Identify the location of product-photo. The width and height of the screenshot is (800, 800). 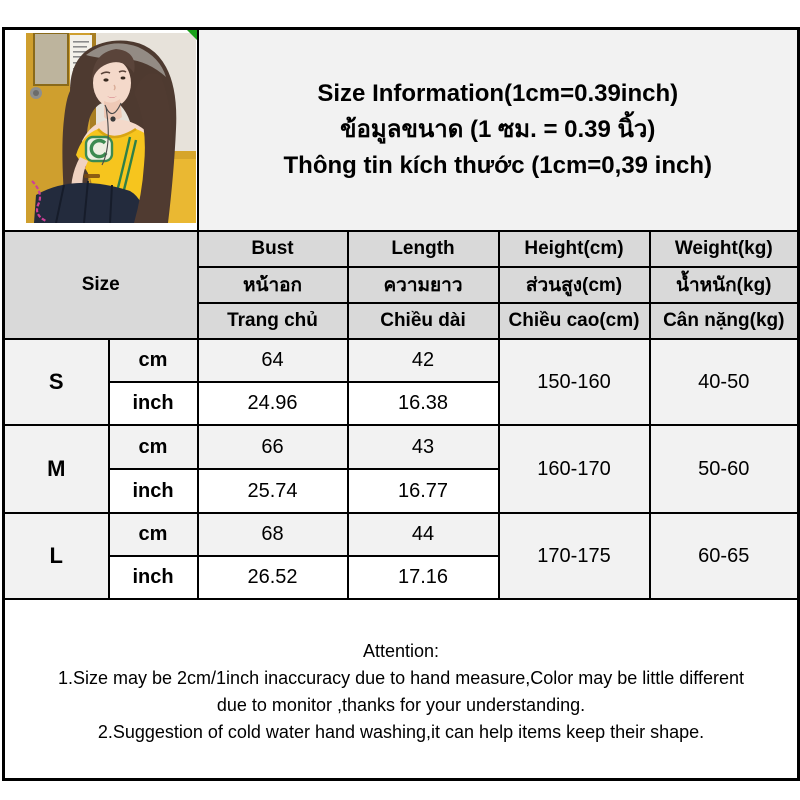
(101, 129).